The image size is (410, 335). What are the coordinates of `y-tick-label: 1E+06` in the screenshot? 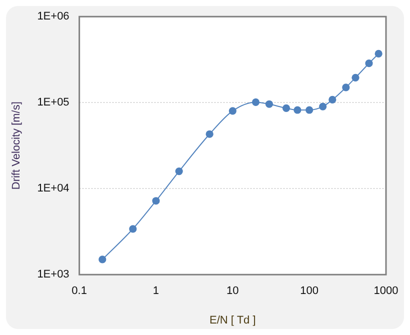 It's located at (53, 16).